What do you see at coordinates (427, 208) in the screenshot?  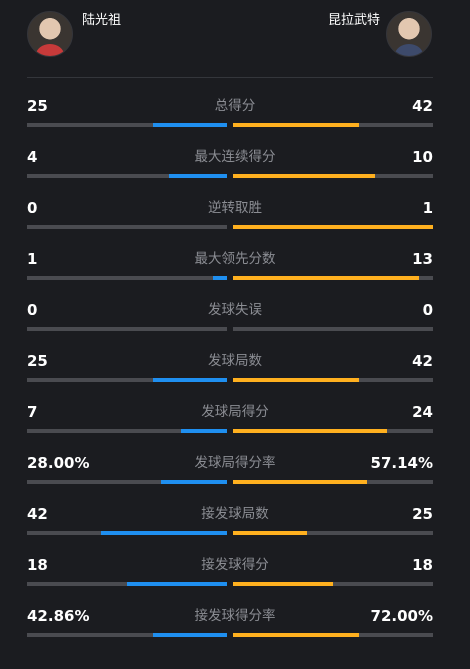 I see `right-value: 1` at bounding box center [427, 208].